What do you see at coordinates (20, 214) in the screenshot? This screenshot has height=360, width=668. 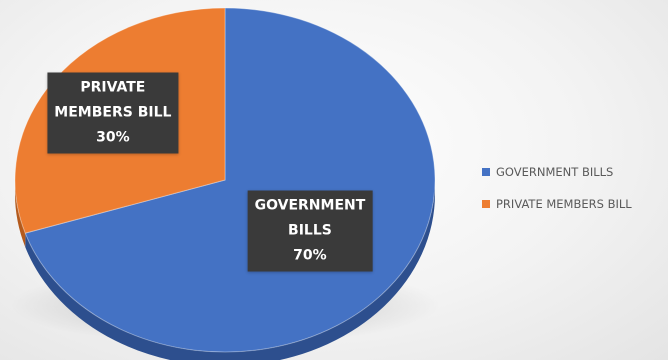 I see `pie-side-private-members-bill` at bounding box center [20, 214].